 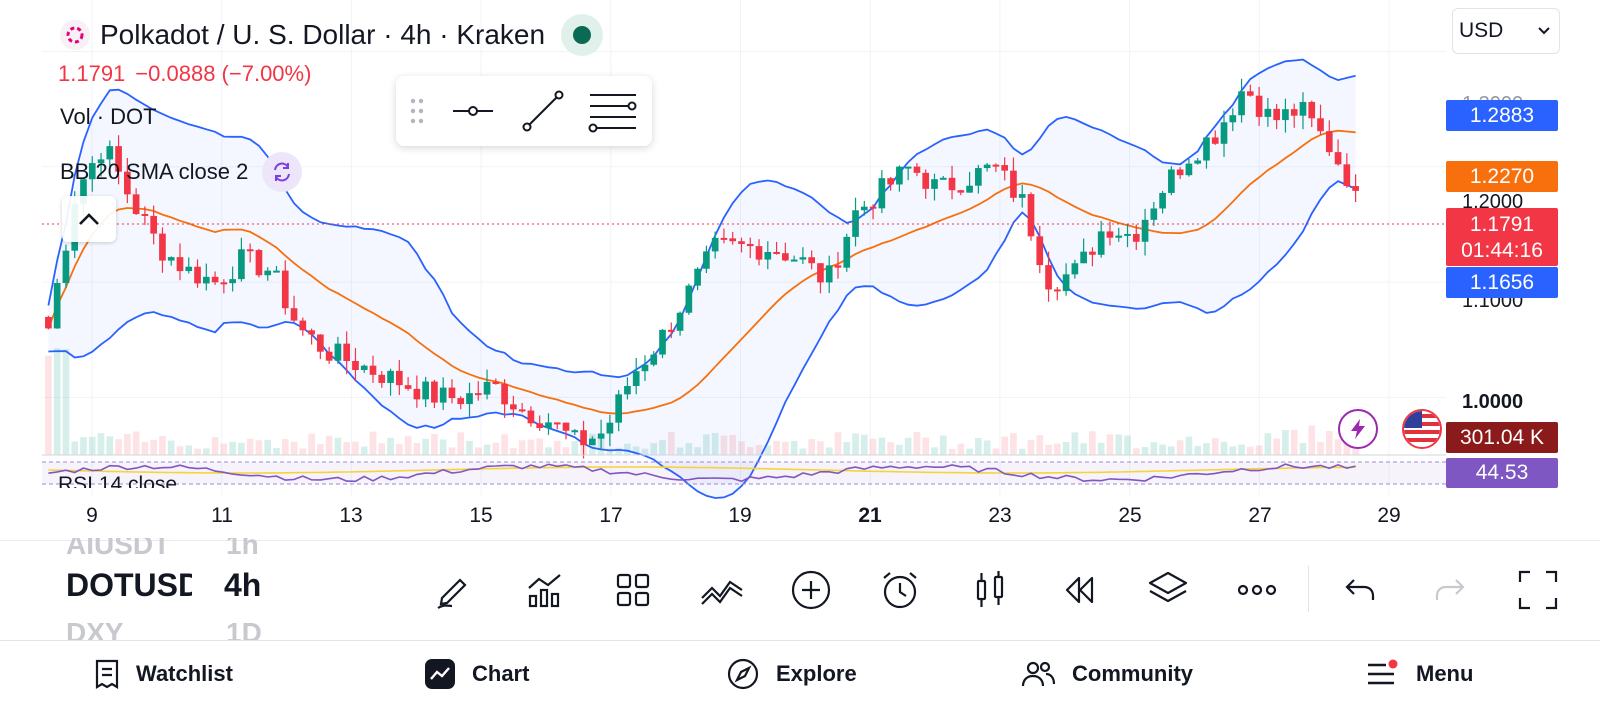 What do you see at coordinates (990, 590) in the screenshot?
I see `chart-type-icon` at bounding box center [990, 590].